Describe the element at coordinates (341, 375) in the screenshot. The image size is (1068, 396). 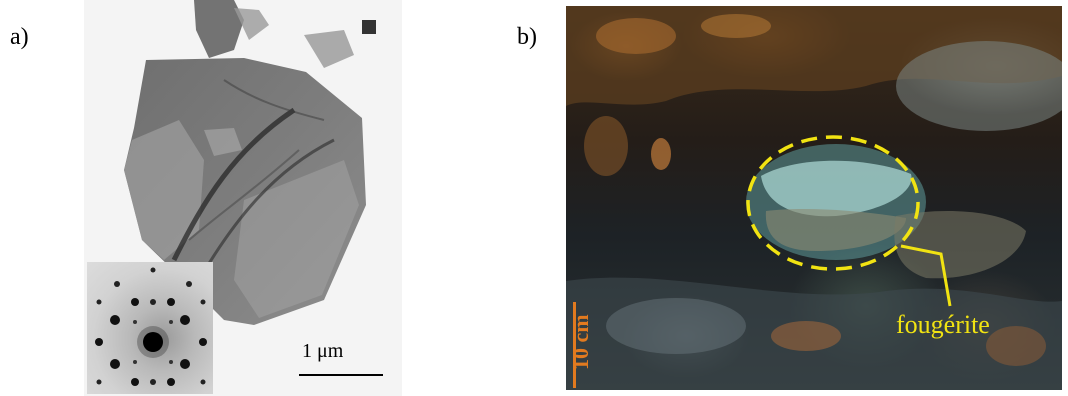
I see `tem-scale-bar` at that location.